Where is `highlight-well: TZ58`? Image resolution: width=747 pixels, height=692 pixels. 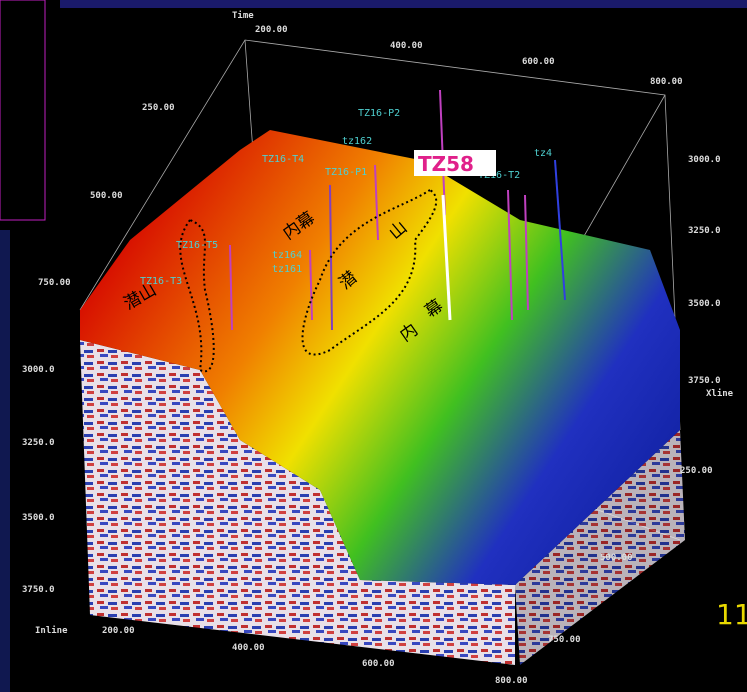 highlight-well: TZ58 is located at coordinates (446, 164).